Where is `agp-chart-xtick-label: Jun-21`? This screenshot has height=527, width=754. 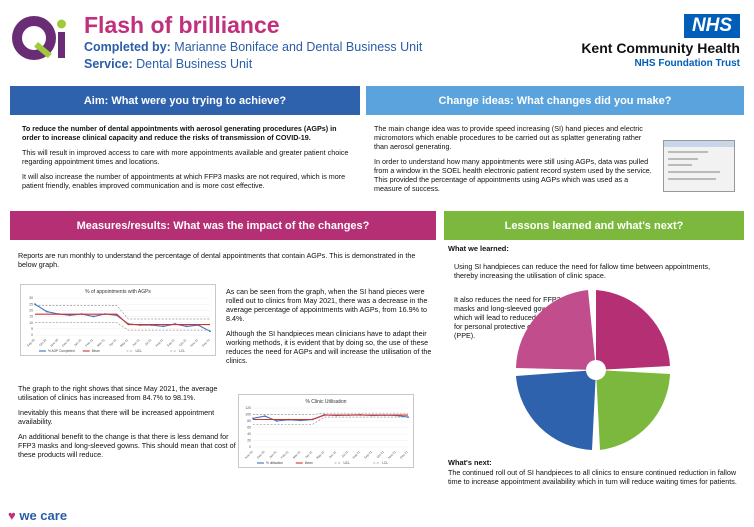 agp-chart-xtick-label: Jun-21 is located at coordinates (136, 343).